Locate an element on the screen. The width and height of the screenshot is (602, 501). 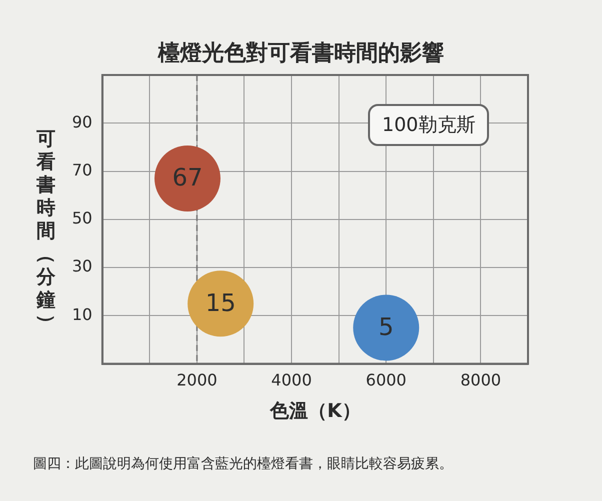
y-tick-label: 30 is located at coordinates (82, 266).